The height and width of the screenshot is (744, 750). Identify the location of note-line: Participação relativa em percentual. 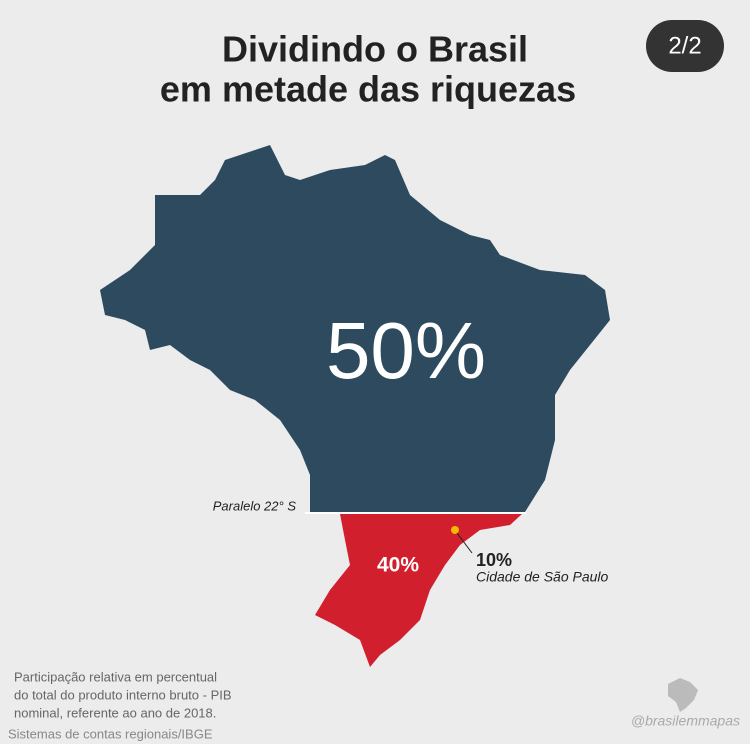
(115, 676).